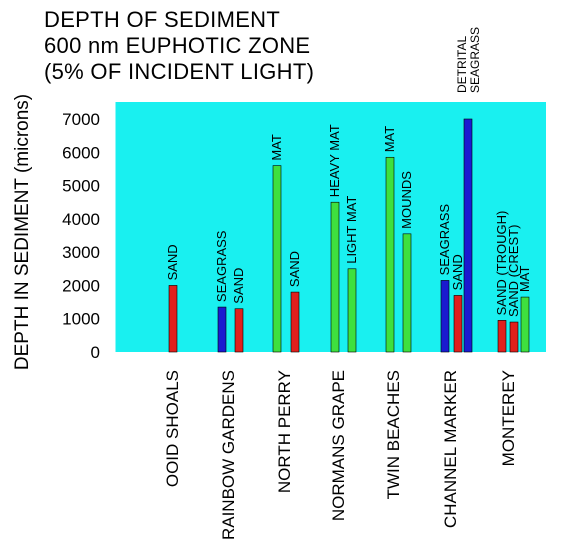 Image resolution: width=561 pixels, height=545 pixels. I want to click on y-tick-label: 3000, so click(81, 252).